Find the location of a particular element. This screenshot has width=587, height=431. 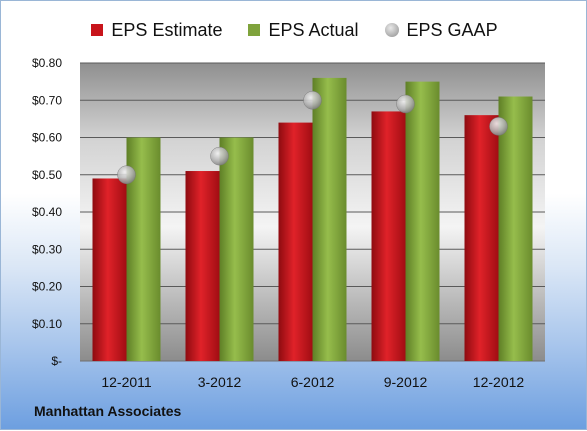

legend-label-actual: EPS Actual is located at coordinates (313, 29).